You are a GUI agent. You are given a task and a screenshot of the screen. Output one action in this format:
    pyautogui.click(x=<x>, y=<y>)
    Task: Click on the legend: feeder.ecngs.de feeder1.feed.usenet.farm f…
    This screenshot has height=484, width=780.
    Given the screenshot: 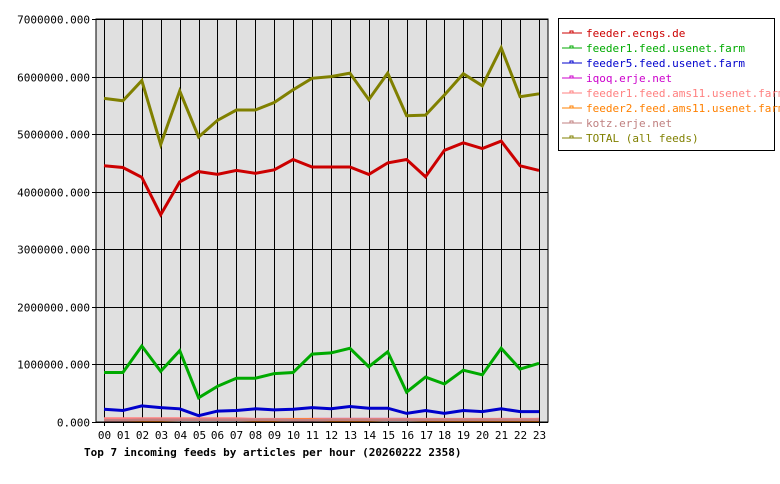 What is the action you would take?
    pyautogui.click(x=669, y=85)
    